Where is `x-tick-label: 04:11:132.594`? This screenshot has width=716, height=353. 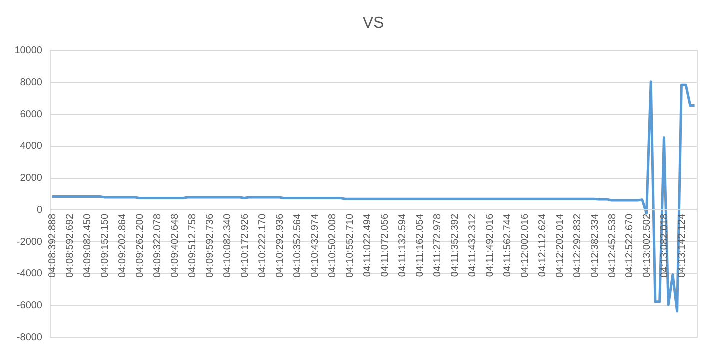 x-tick-label: 04:11:132.594 is located at coordinates (402, 246).